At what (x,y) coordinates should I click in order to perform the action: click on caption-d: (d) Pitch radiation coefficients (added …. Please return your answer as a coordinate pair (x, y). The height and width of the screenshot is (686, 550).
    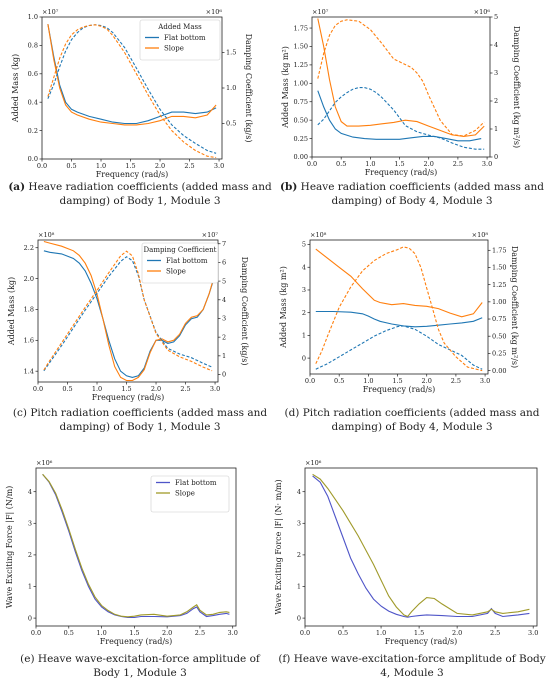
    Looking at the image, I should click on (412, 420).